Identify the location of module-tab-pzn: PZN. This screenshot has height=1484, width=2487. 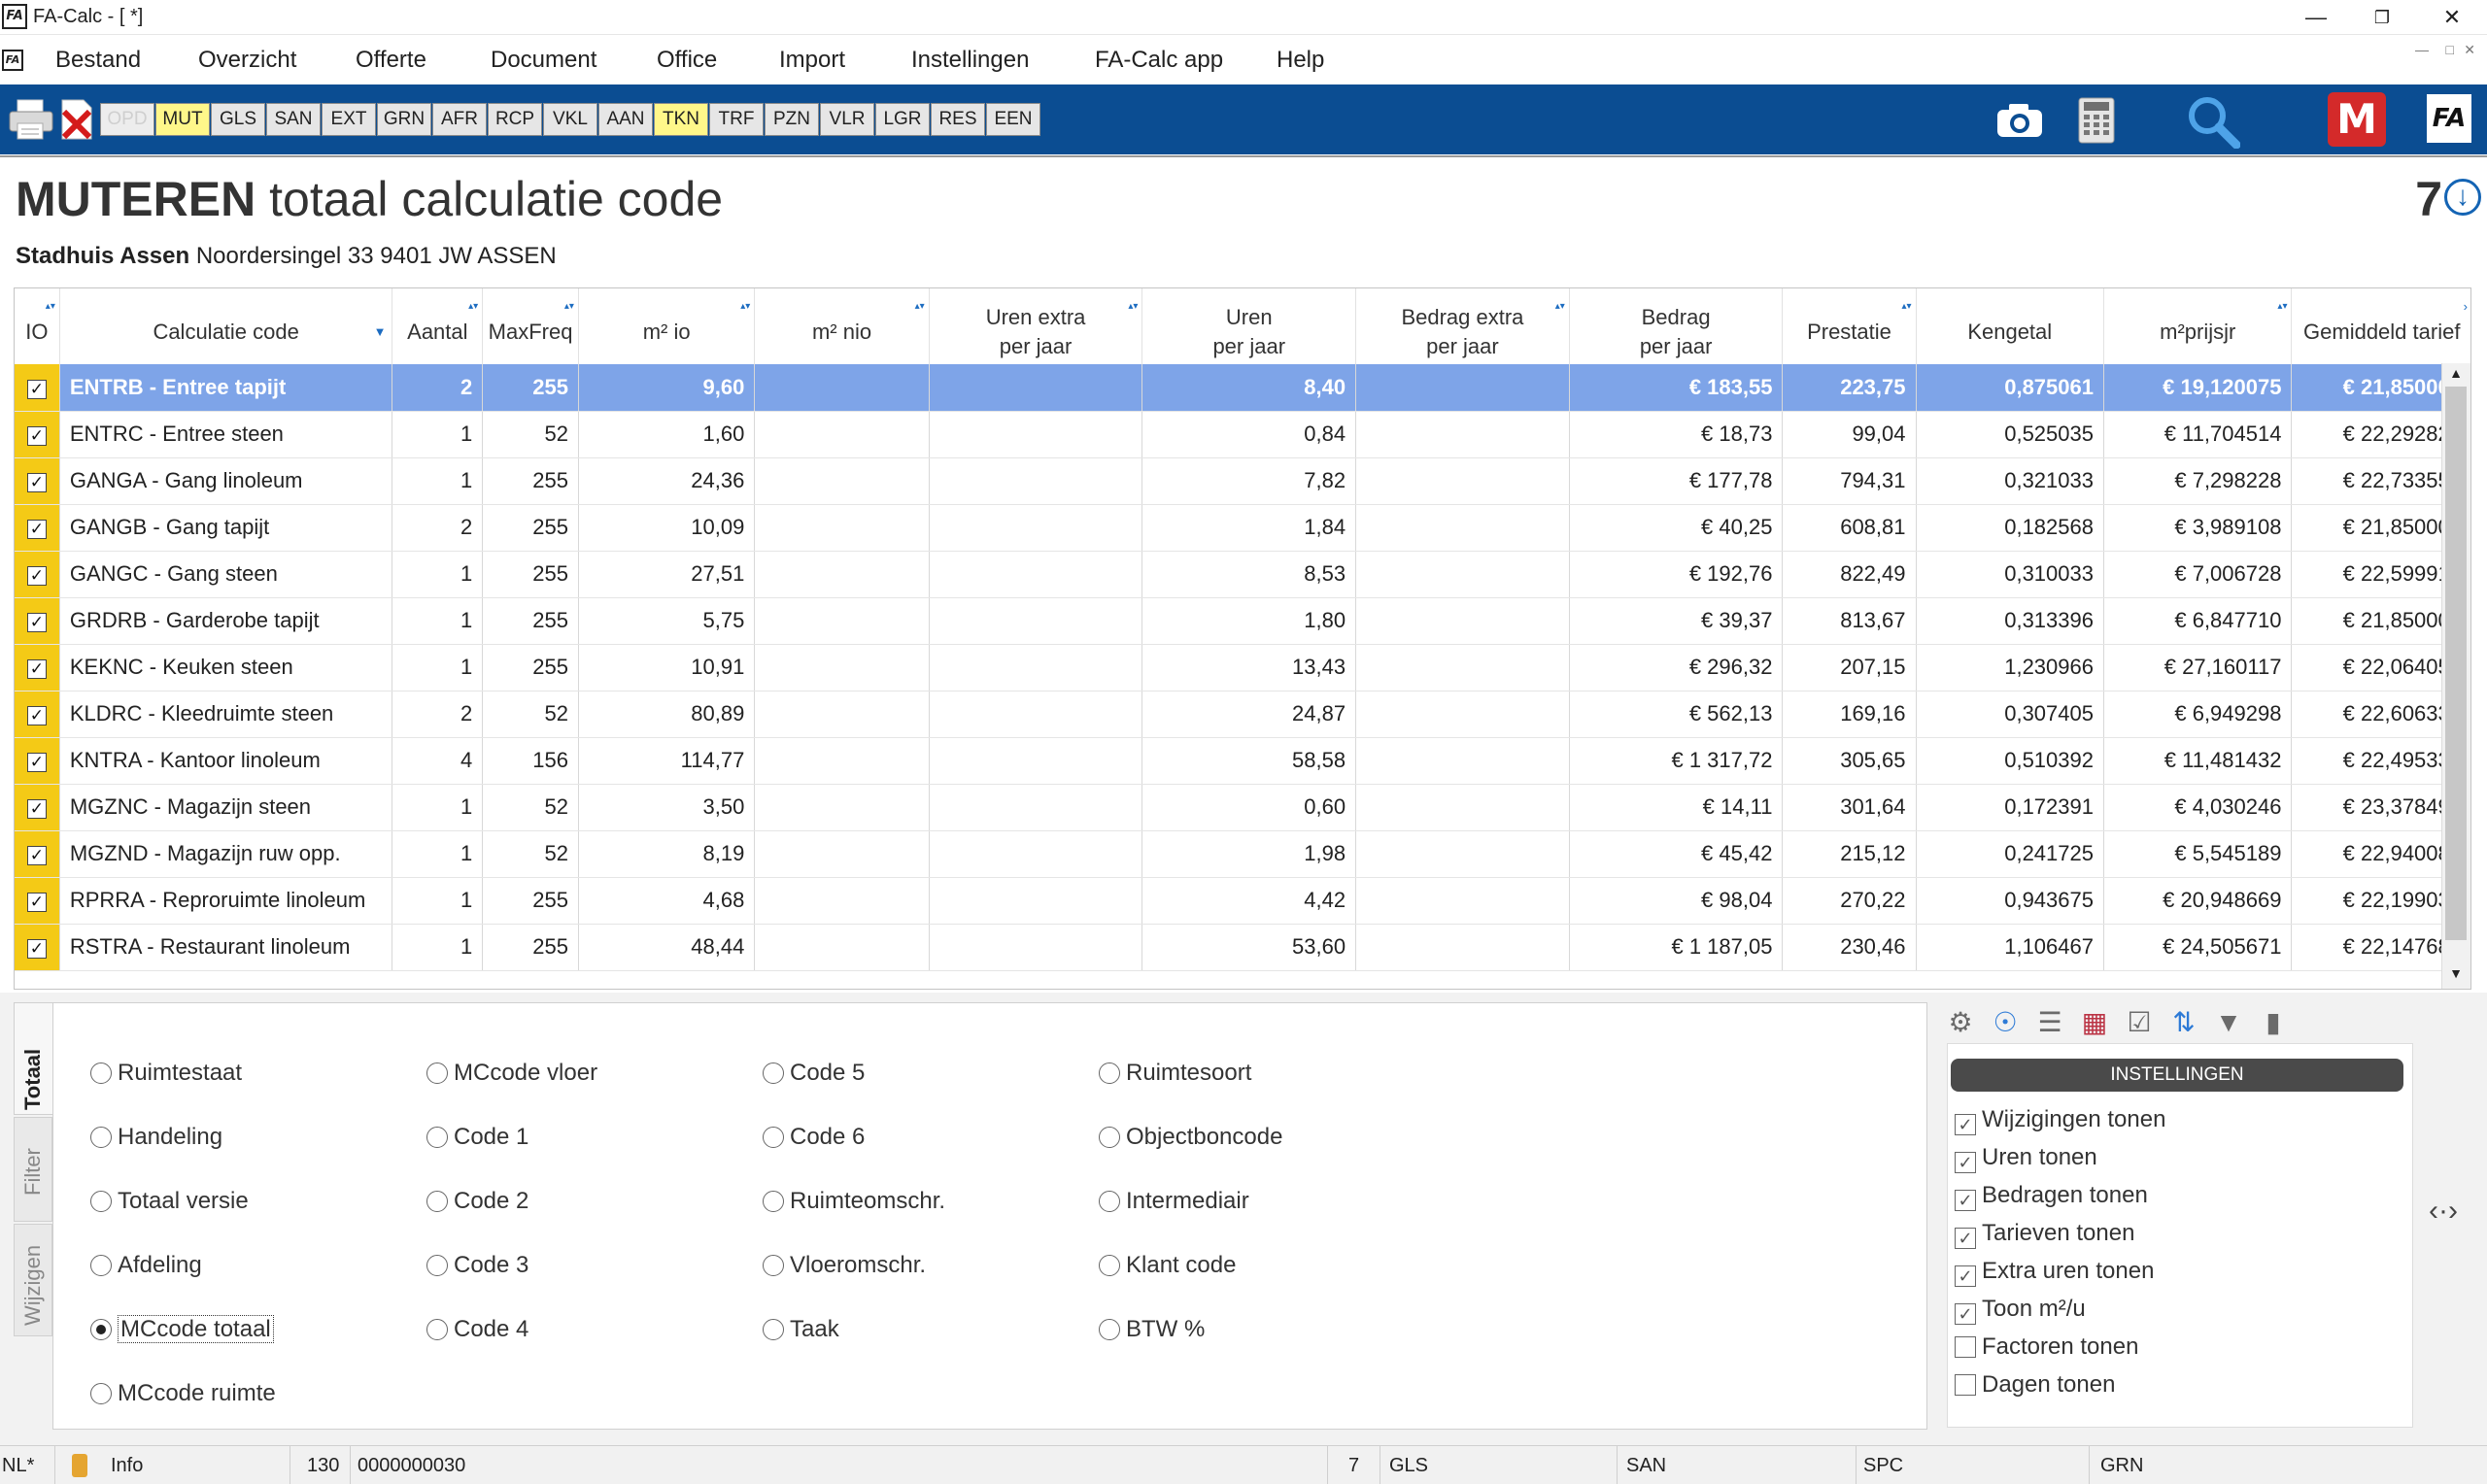
(792, 120).